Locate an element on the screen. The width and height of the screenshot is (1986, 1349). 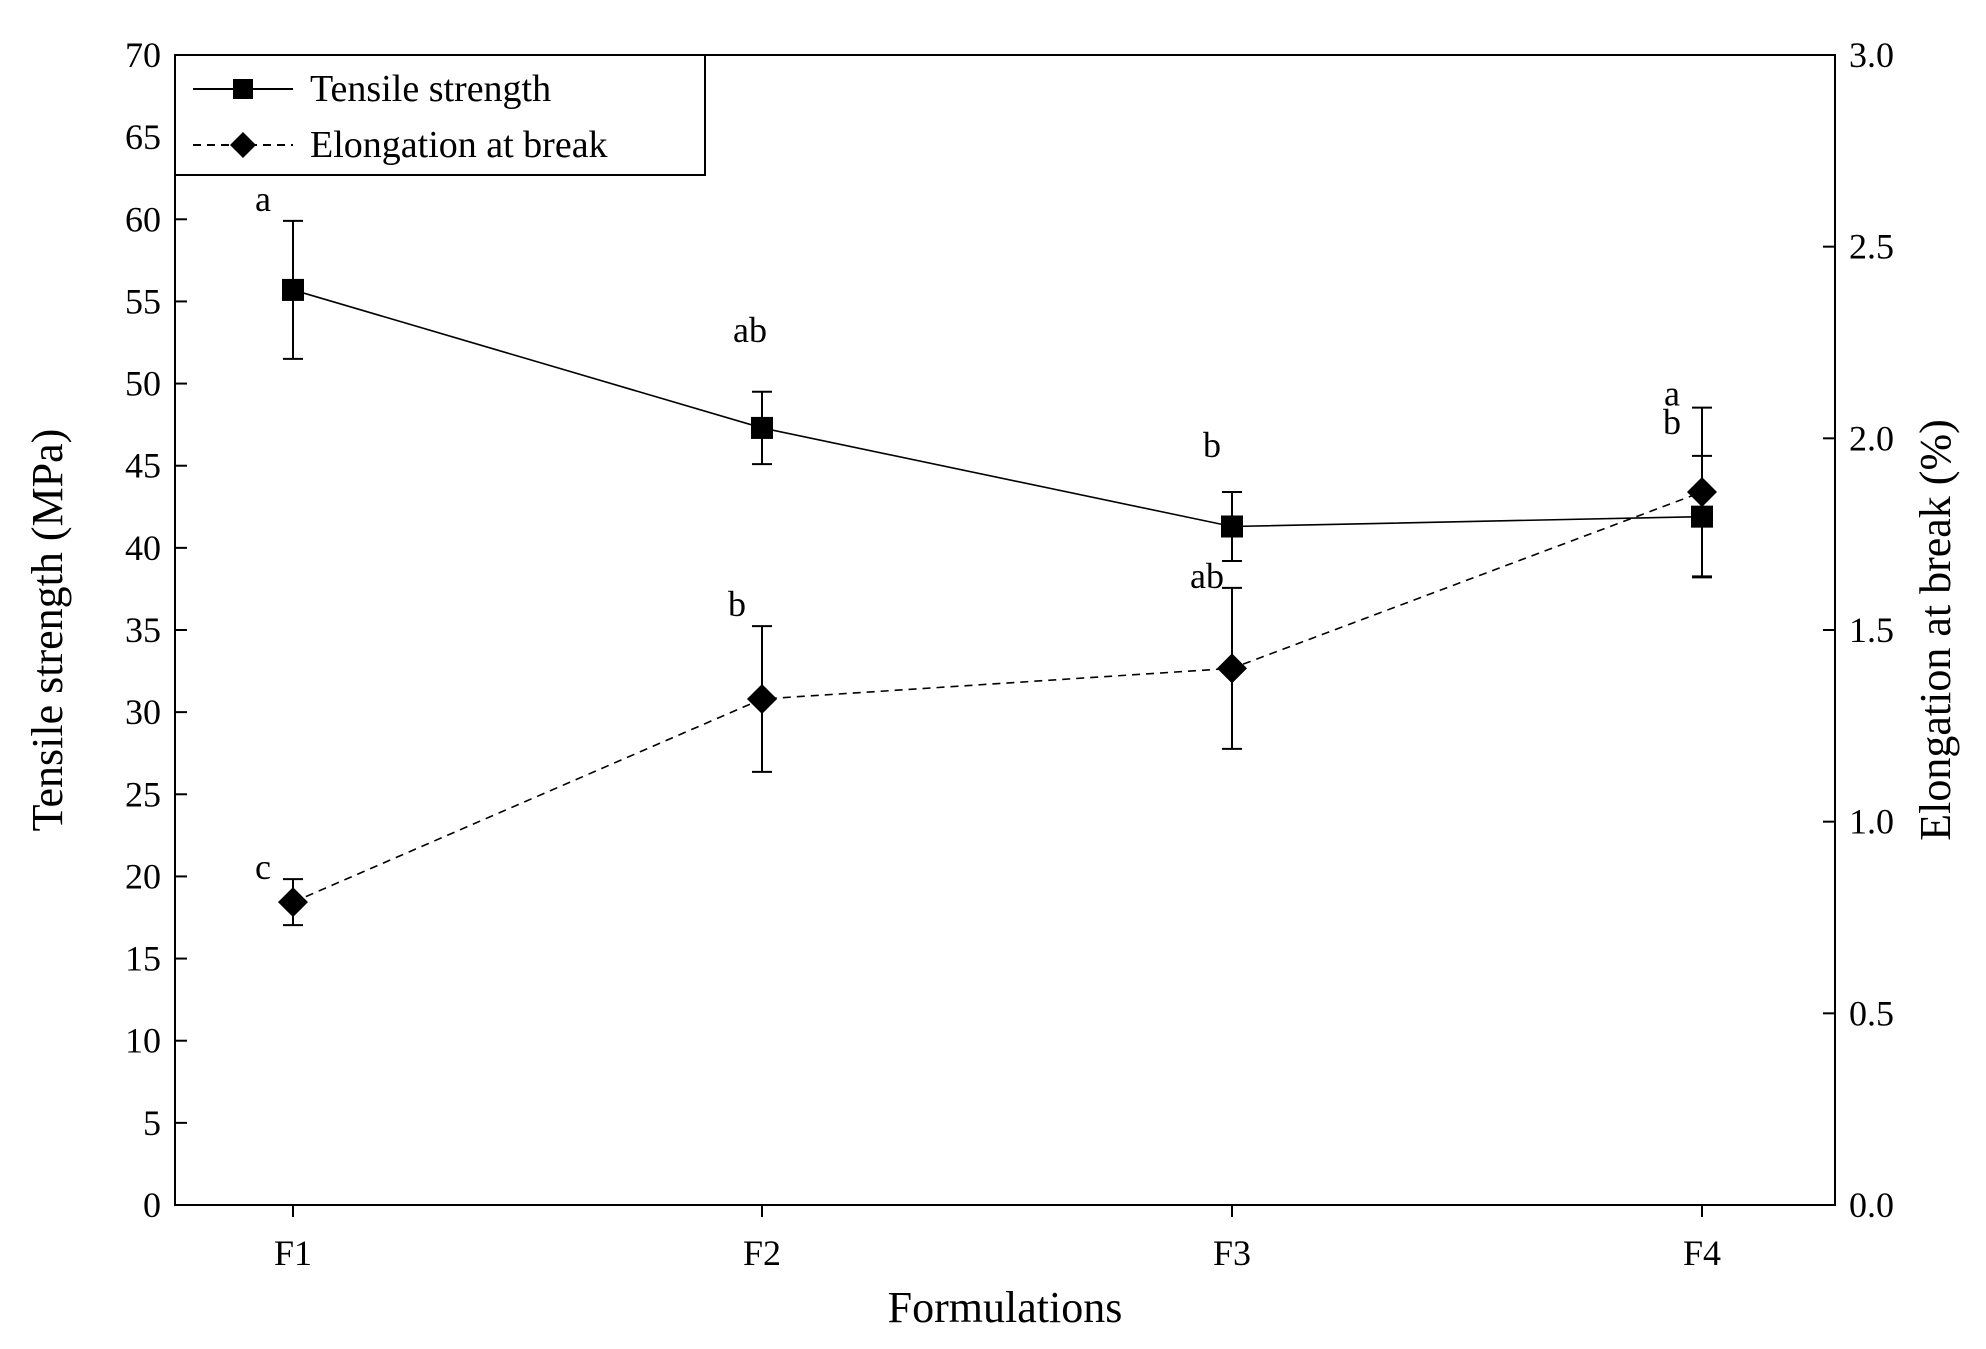
left-tick-label: 40 is located at coordinates (143, 548).